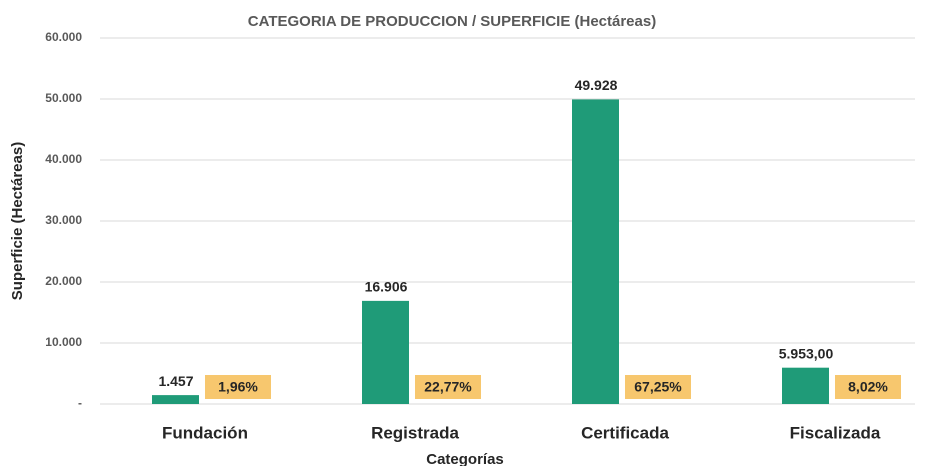 This screenshot has height=466, width=929. What do you see at coordinates (175, 381) in the screenshot?
I see `value-label: 1.457` at bounding box center [175, 381].